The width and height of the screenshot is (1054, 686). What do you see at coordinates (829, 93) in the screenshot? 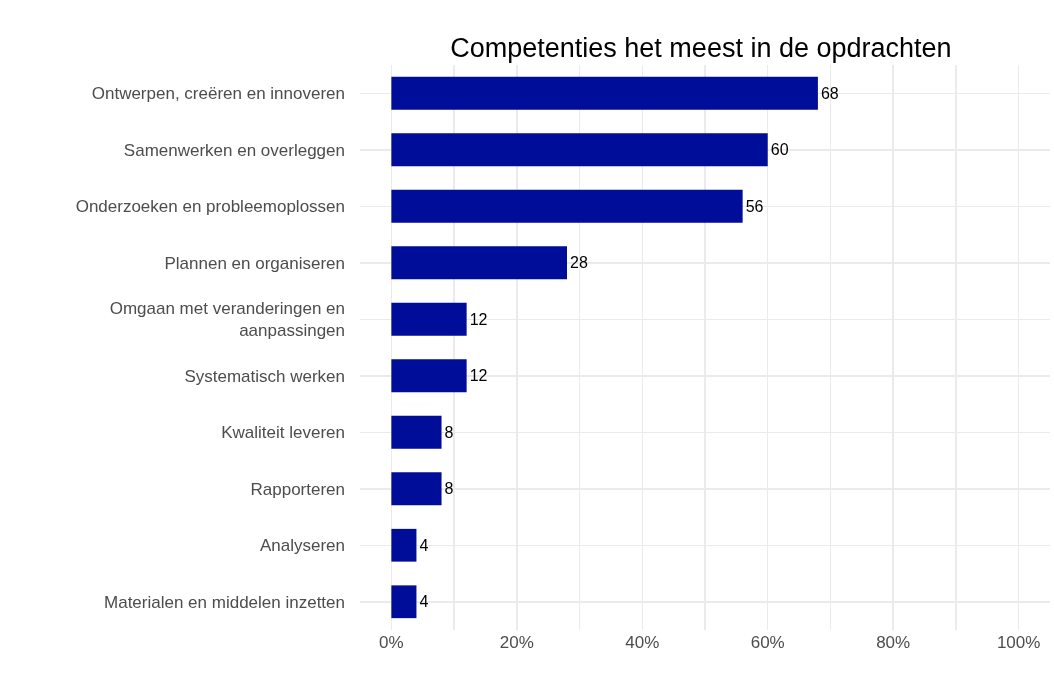
I see `data-label: 68` at bounding box center [829, 93].